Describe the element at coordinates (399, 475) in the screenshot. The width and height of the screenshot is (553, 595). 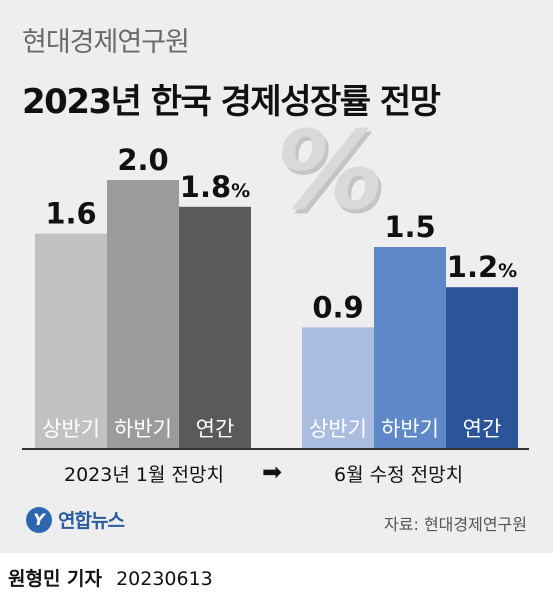
I see `group-label-june: 6월 수정 전망치` at that location.